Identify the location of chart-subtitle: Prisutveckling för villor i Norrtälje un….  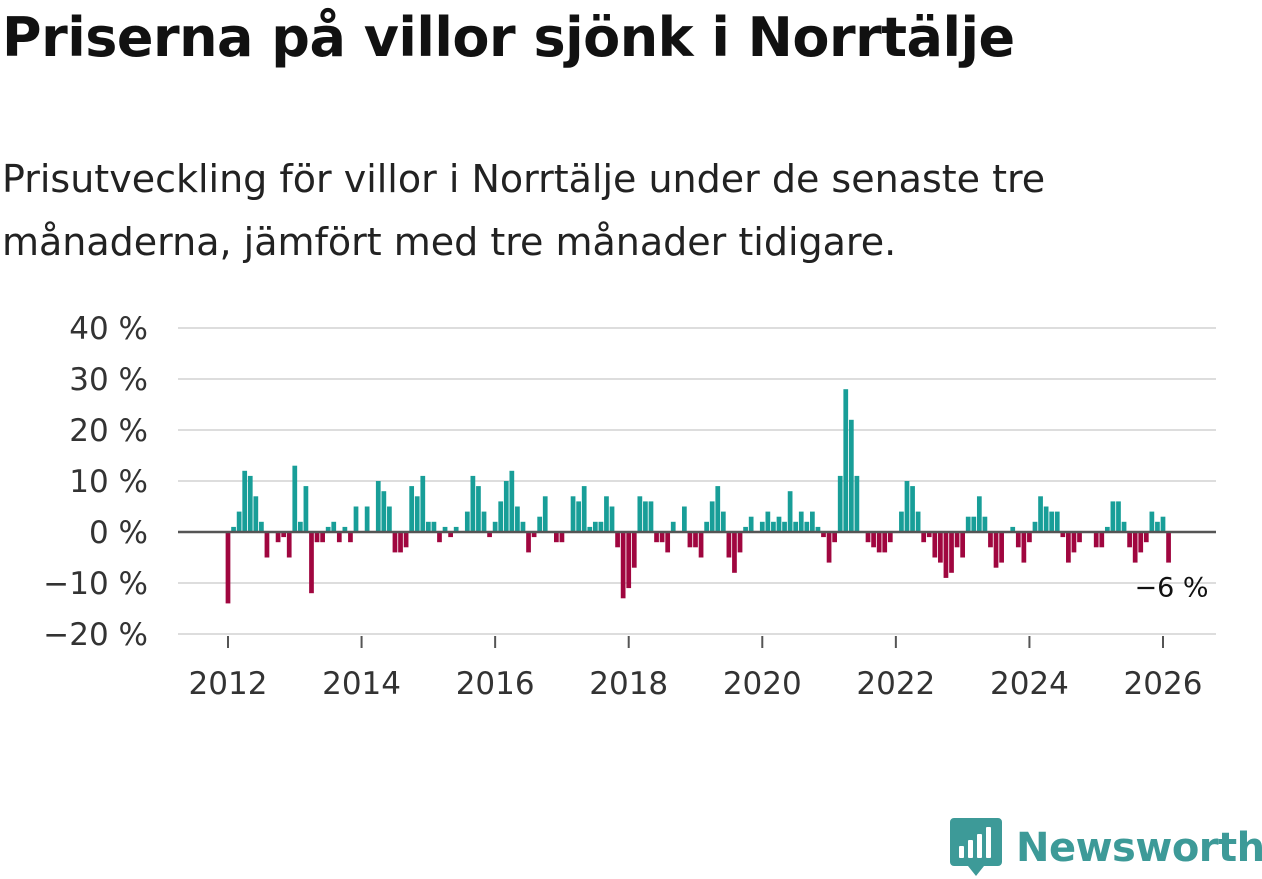
(524, 210).